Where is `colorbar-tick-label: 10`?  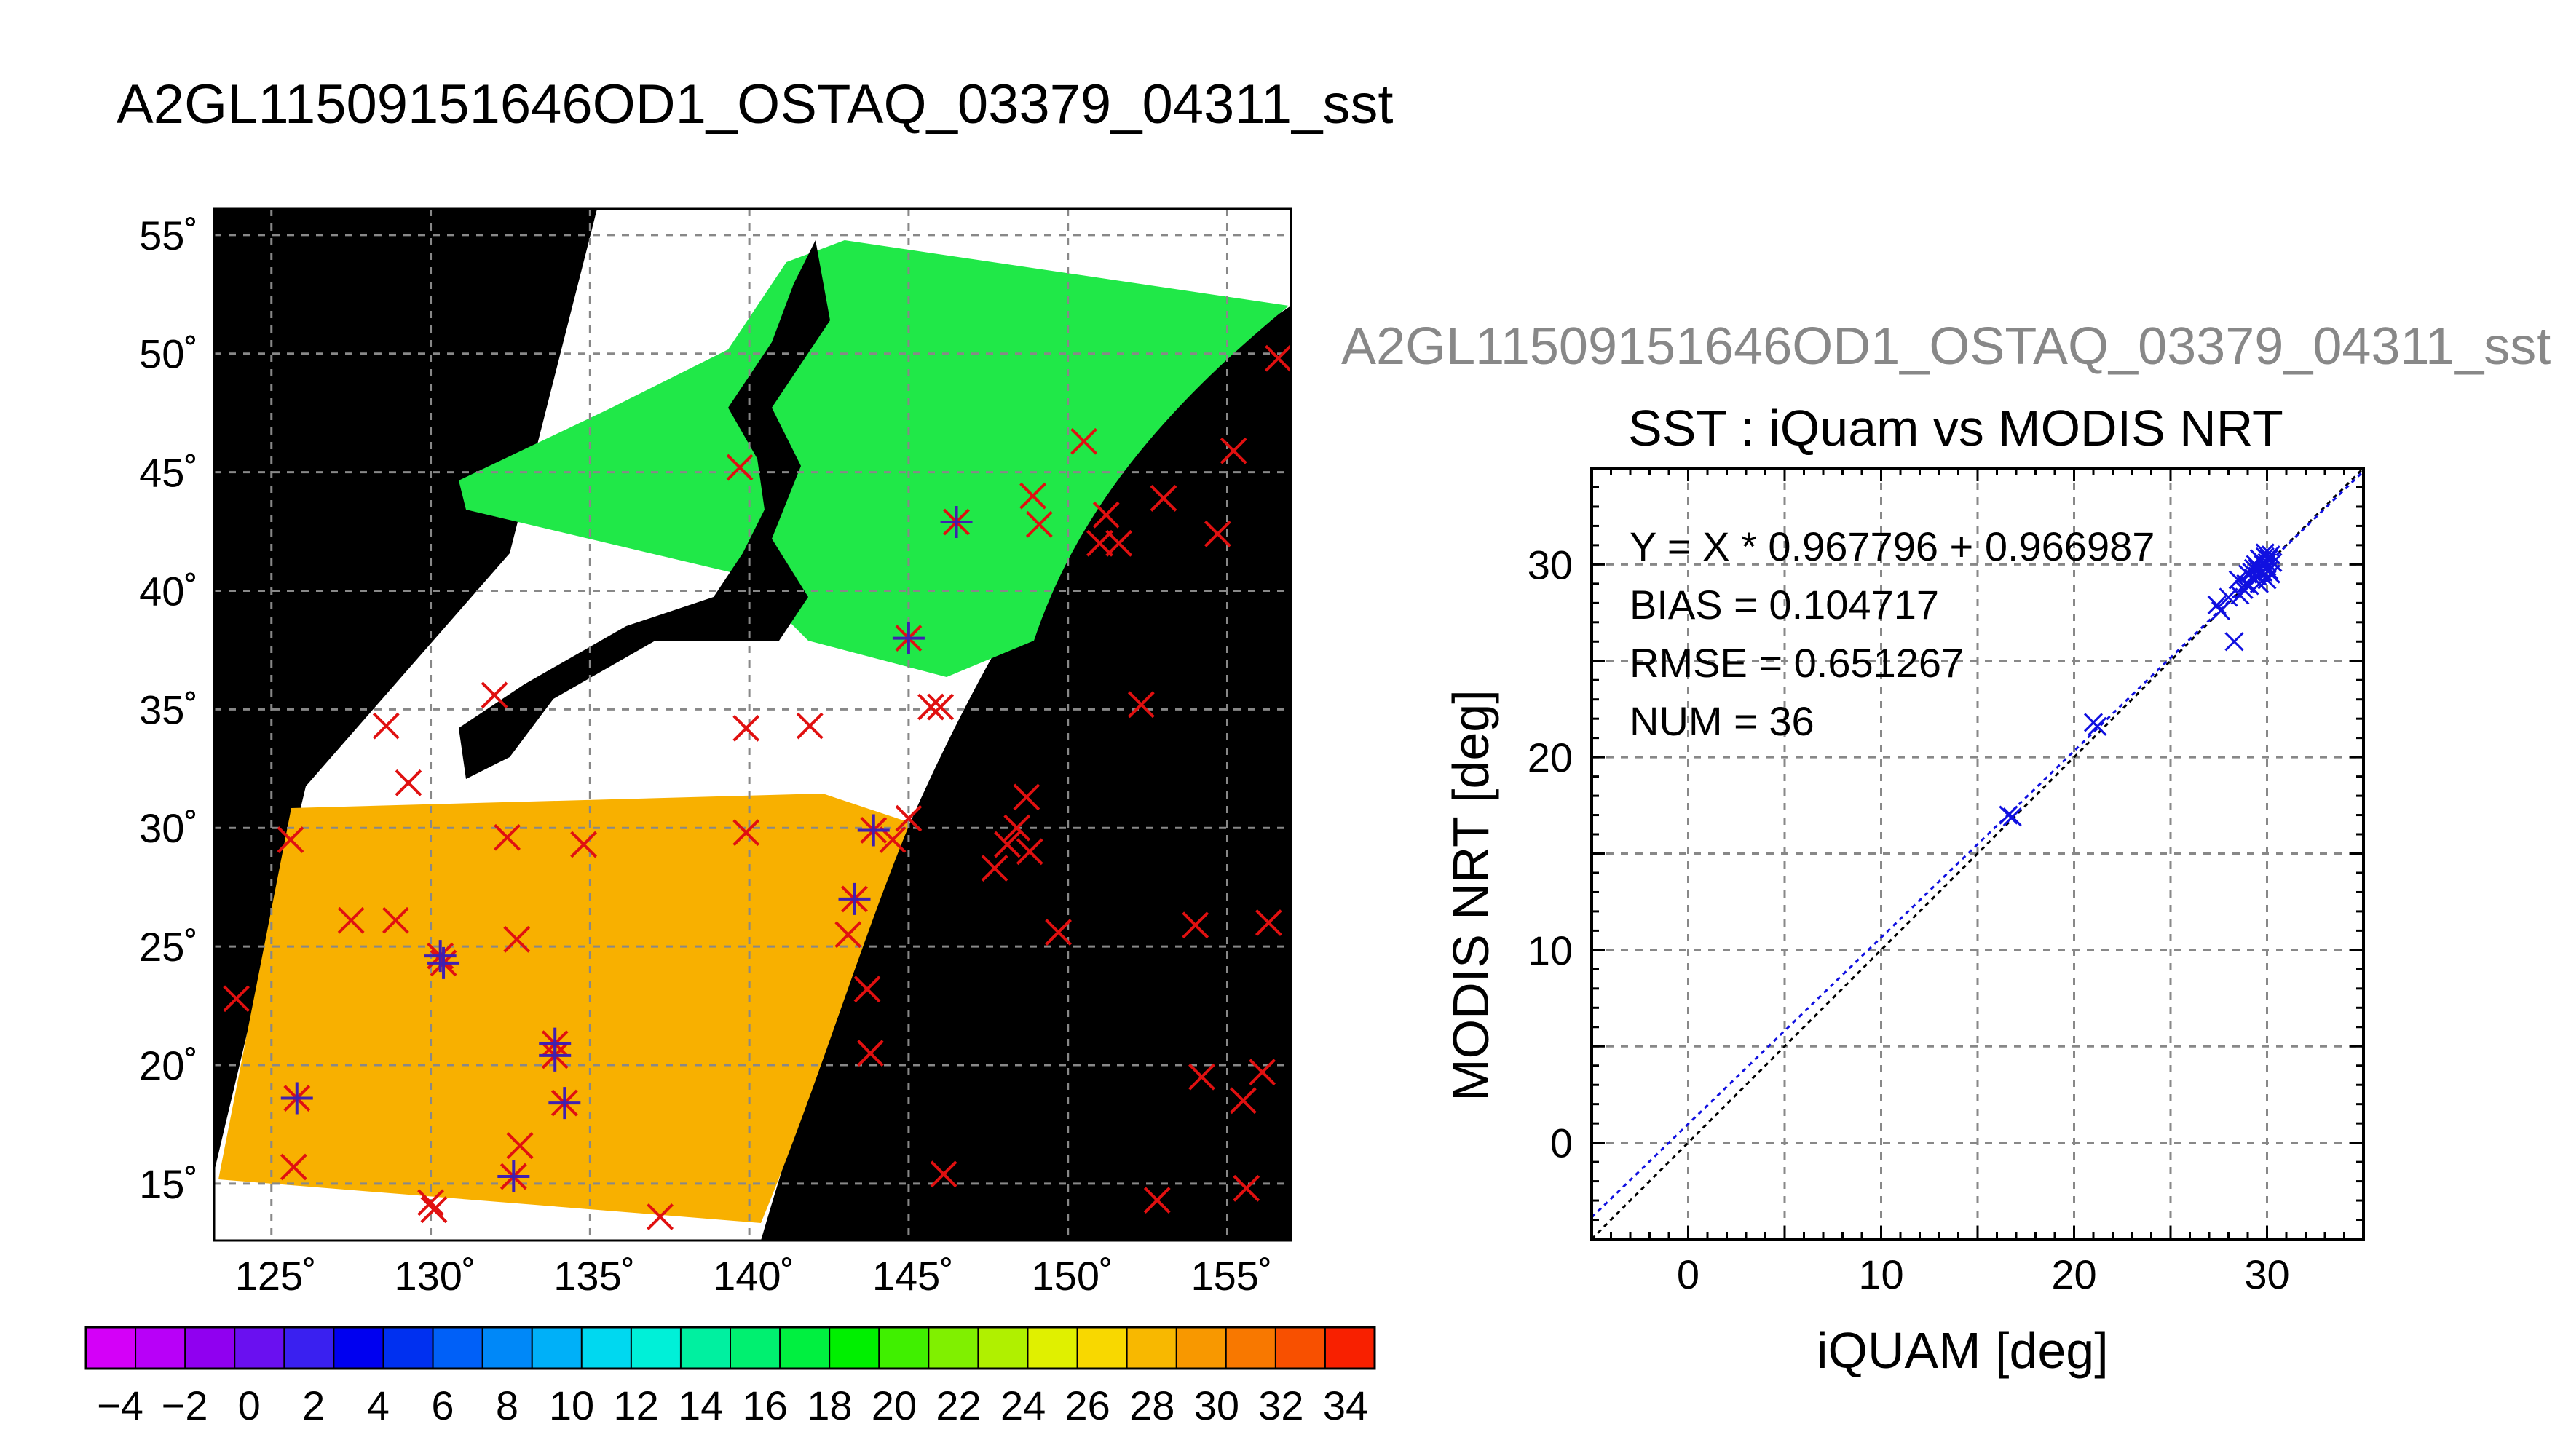 colorbar-tick-label: 10 is located at coordinates (571, 1405).